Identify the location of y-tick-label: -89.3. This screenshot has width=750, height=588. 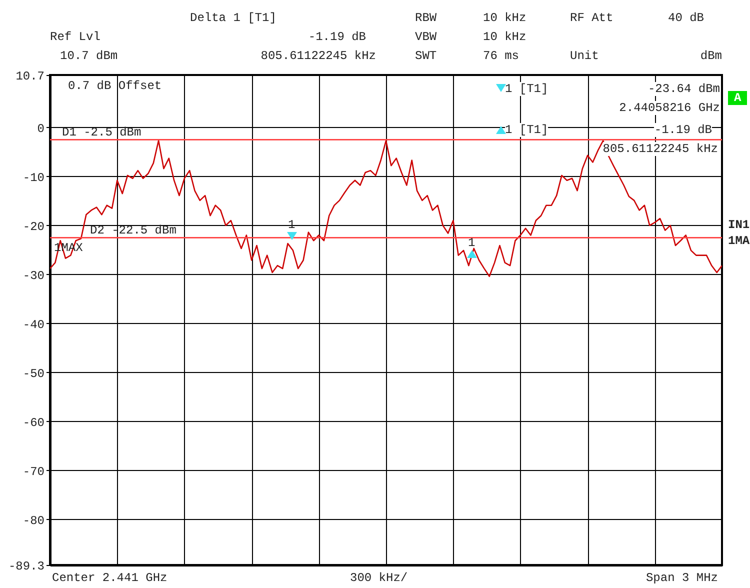
(26, 567).